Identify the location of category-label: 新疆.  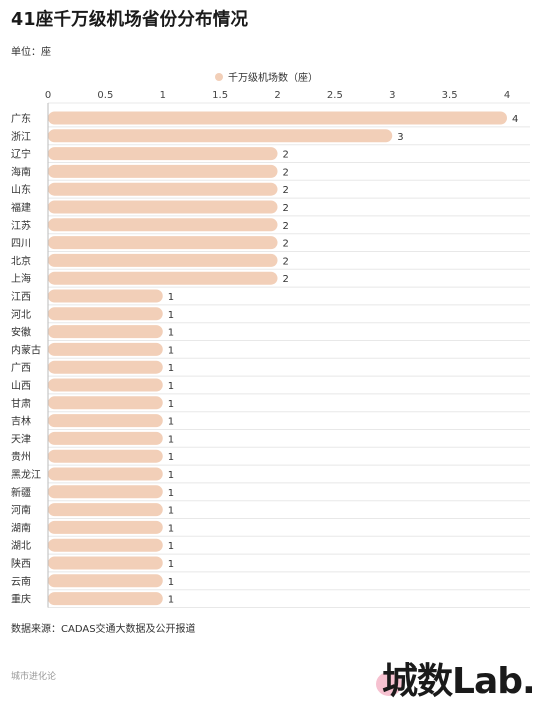
(21, 492).